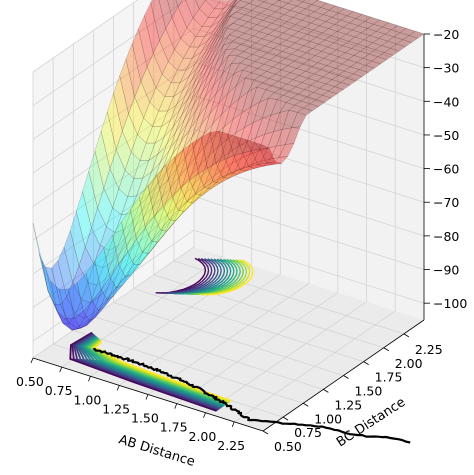  What do you see at coordinates (147, 397) in the screenshot?
I see `x-tick-mark` at bounding box center [147, 397].